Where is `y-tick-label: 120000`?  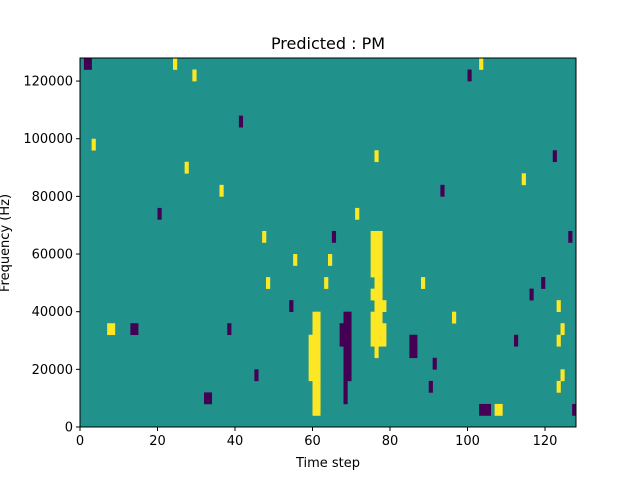
y-tick-label: 120000 is located at coordinates (48, 82).